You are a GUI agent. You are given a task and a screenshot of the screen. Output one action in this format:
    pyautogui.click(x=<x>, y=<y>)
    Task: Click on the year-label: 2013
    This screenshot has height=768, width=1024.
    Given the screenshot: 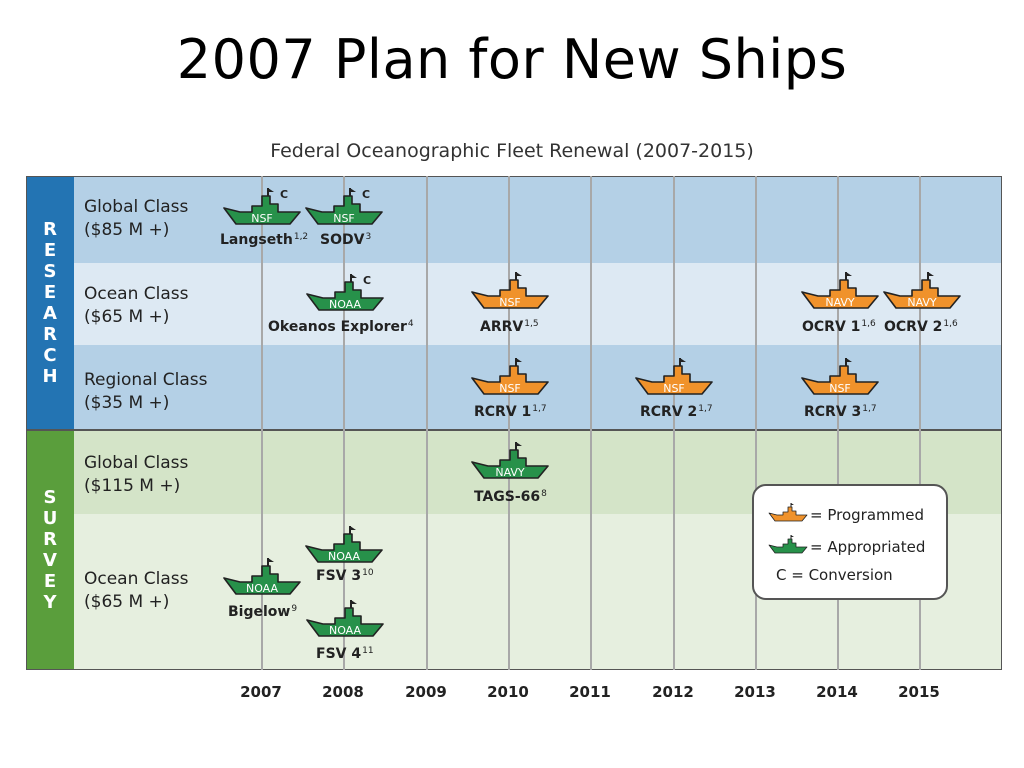 What is the action you would take?
    pyautogui.click(x=755, y=692)
    